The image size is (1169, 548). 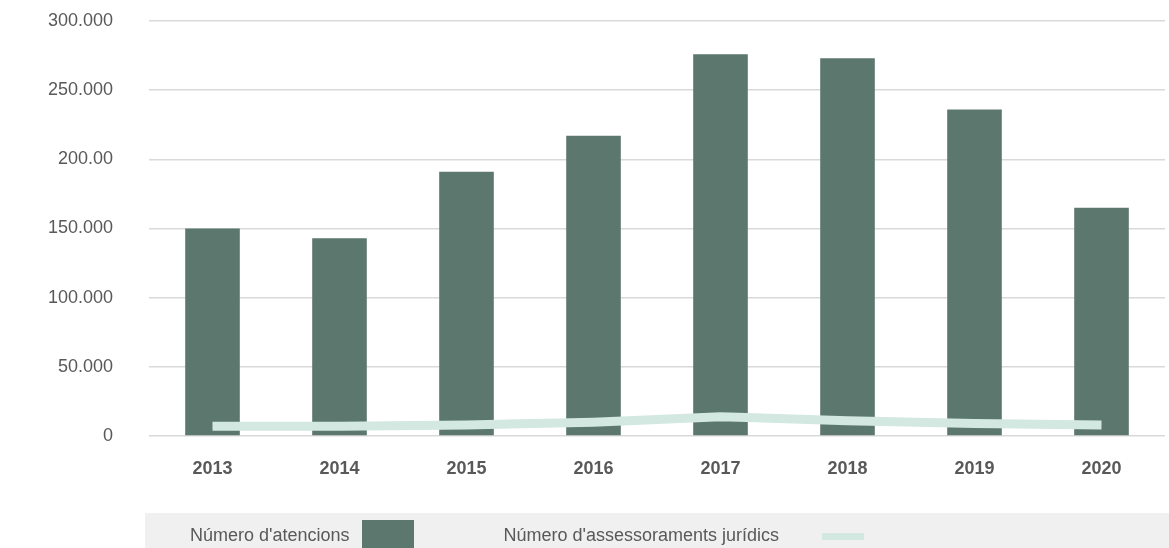 I want to click on legend-label: Número d'assessoraments jurídics, so click(x=641, y=535).